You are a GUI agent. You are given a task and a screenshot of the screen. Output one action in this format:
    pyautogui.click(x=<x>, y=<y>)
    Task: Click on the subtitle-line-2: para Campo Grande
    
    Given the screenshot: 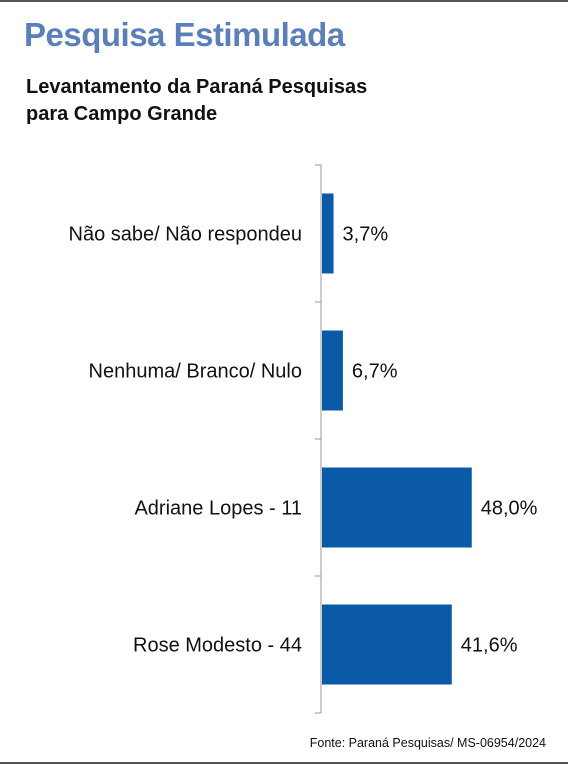 What is the action you would take?
    pyautogui.click(x=122, y=114)
    